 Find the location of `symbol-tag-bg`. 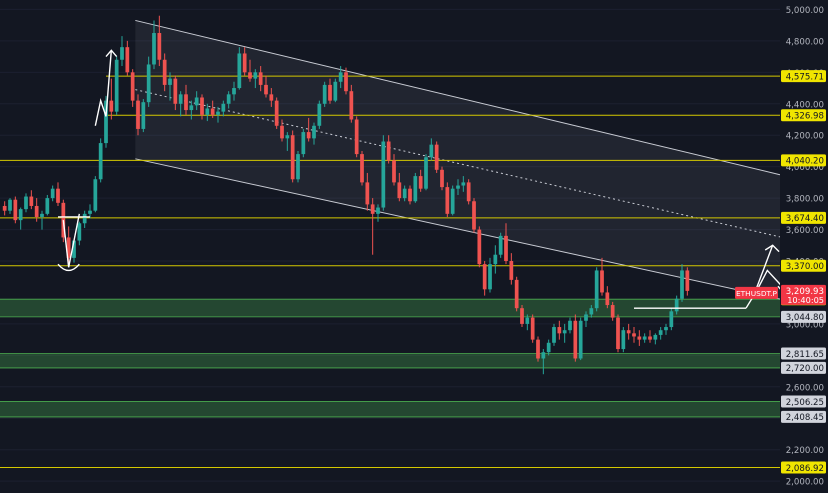

symbol-tag-bg is located at coordinates (756, 292).